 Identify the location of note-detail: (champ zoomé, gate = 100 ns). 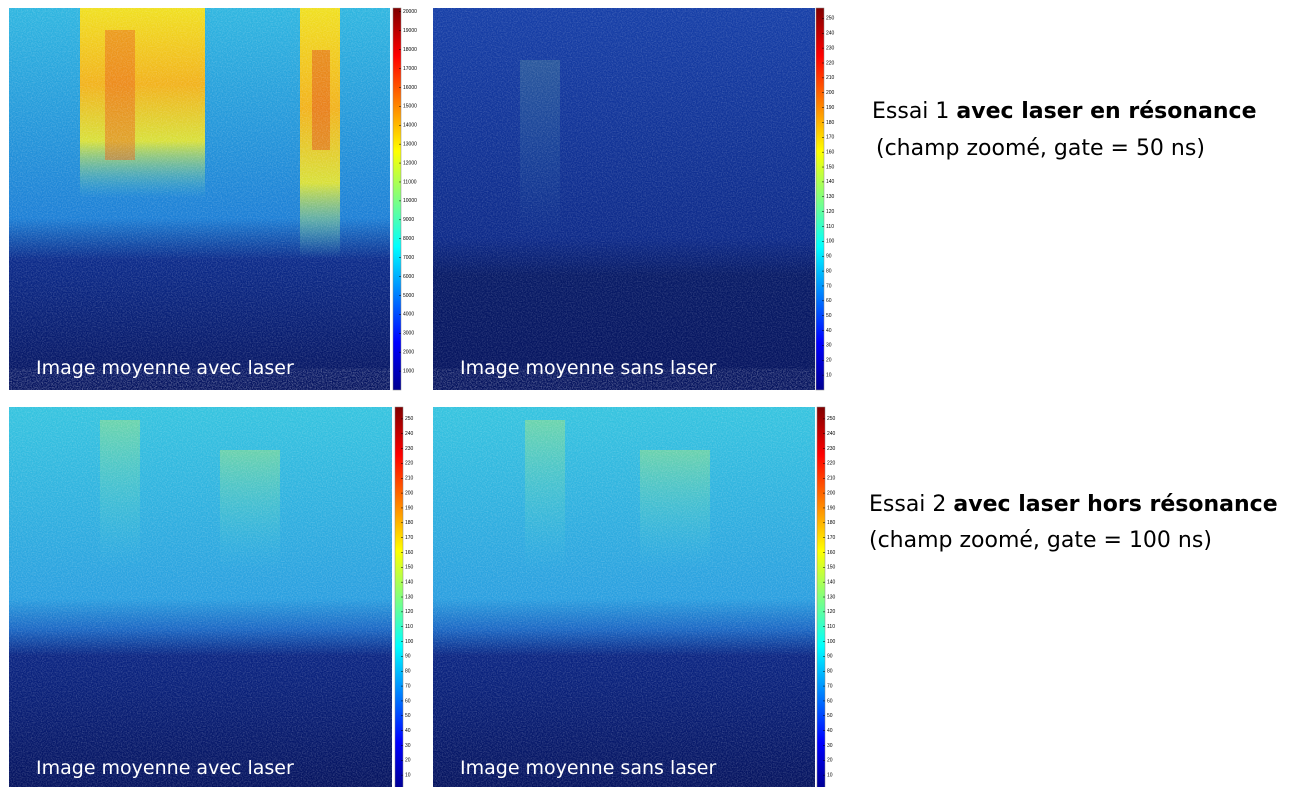
(1040, 540).